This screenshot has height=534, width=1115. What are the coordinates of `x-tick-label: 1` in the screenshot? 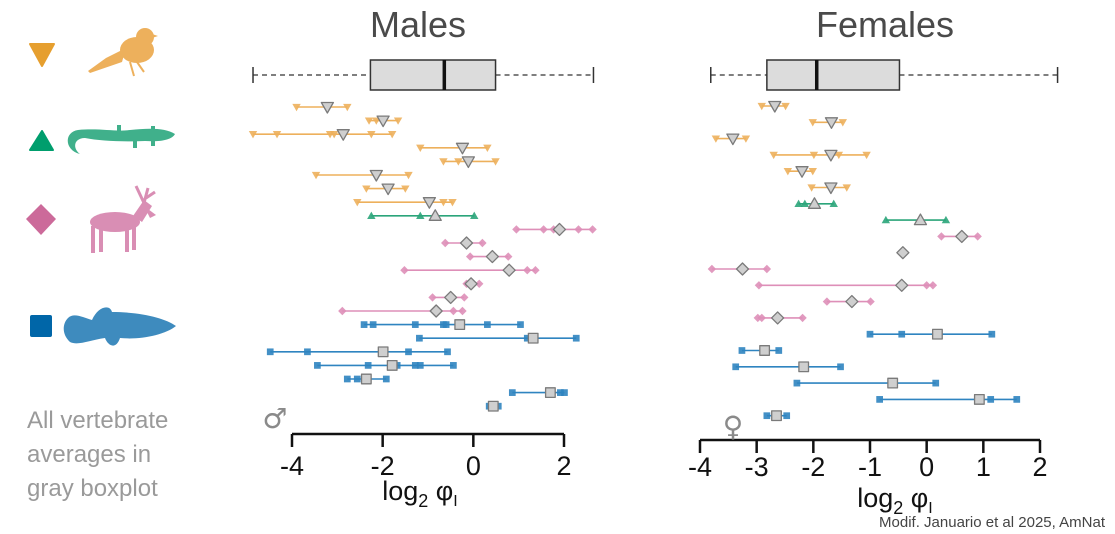 It's located at (983, 467).